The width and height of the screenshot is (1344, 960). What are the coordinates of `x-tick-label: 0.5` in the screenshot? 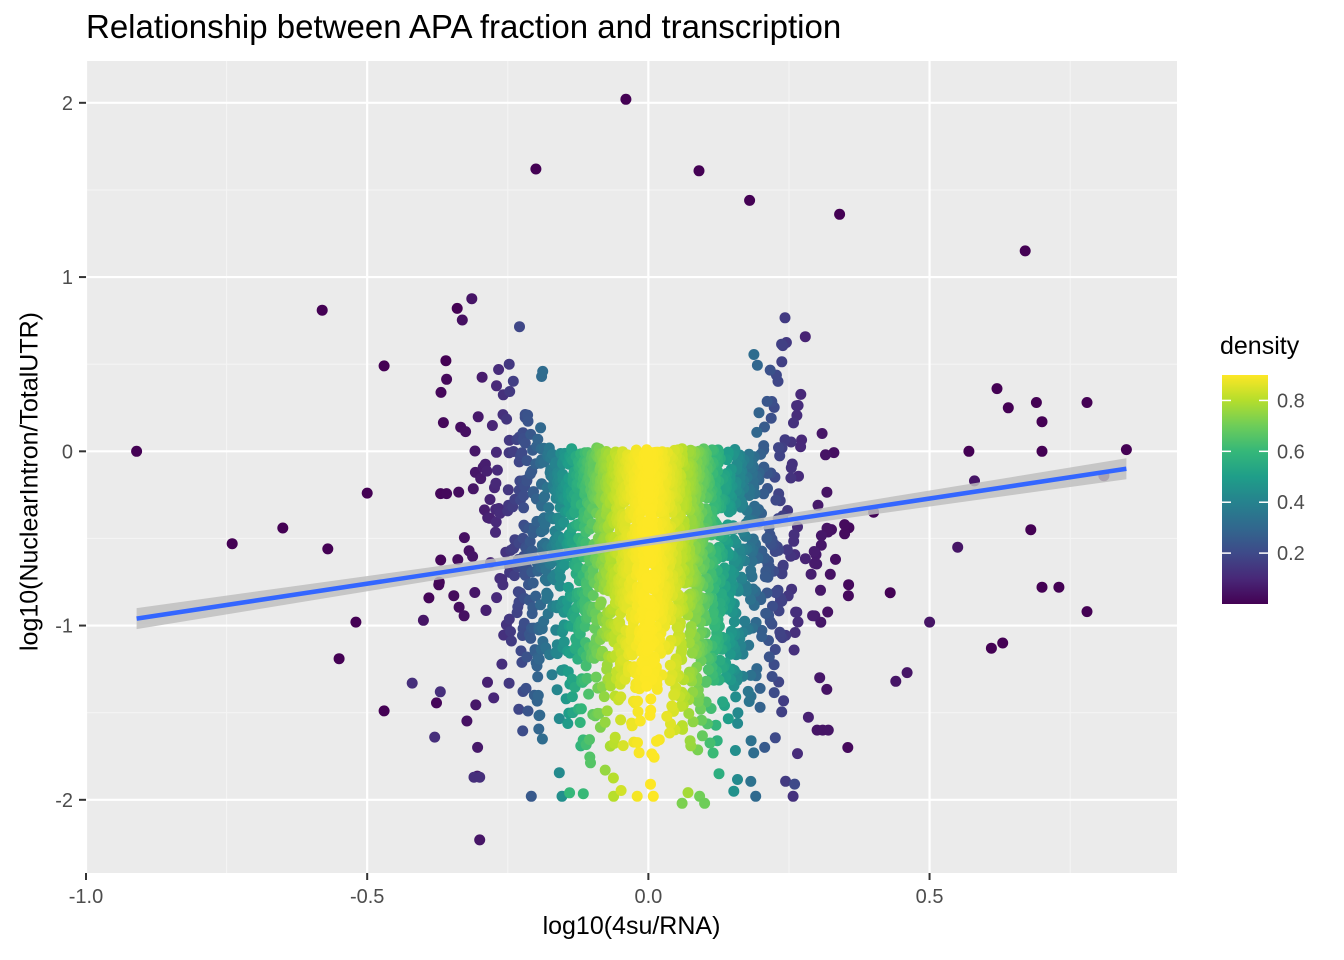 It's located at (930, 897).